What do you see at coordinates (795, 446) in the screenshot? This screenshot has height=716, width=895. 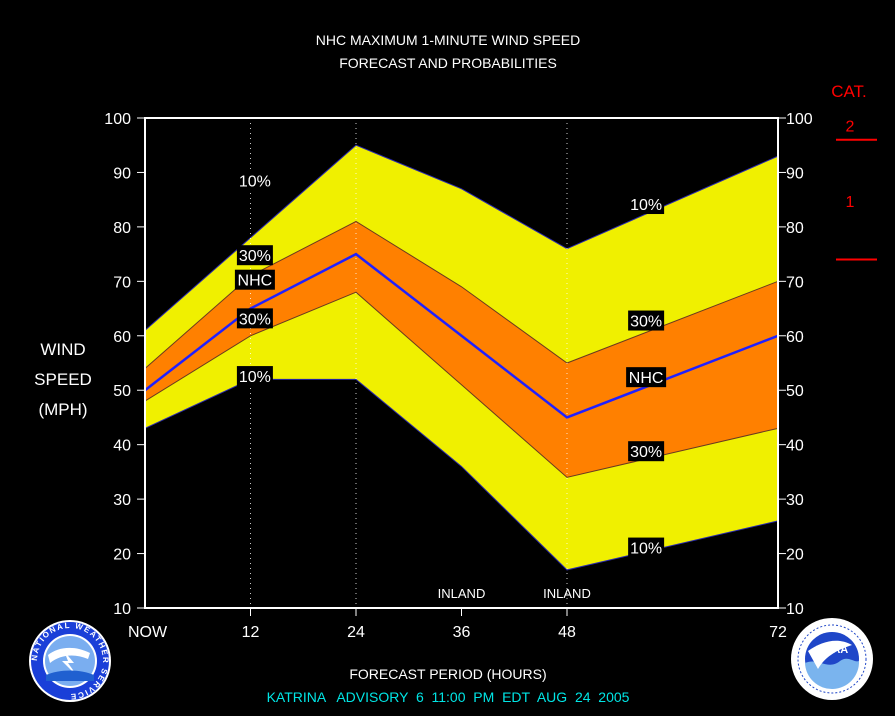 I see `y-tick-label-right-40: 40` at bounding box center [795, 446].